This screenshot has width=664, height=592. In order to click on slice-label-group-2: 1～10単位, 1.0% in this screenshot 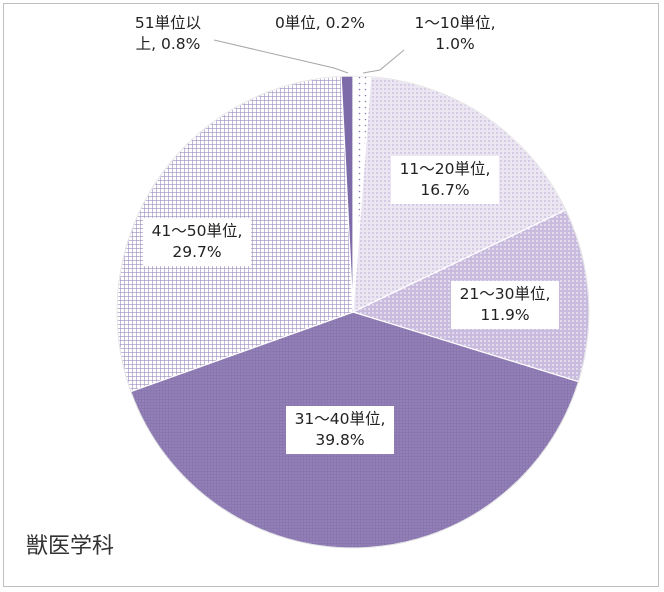, I will do `click(454, 33)`.